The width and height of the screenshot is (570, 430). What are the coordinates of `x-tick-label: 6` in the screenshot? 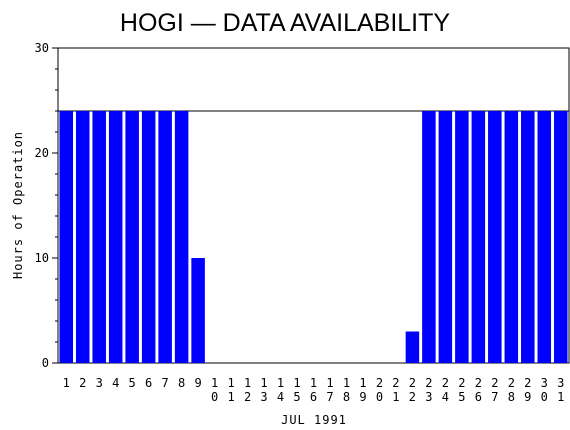 It's located at (148, 383).